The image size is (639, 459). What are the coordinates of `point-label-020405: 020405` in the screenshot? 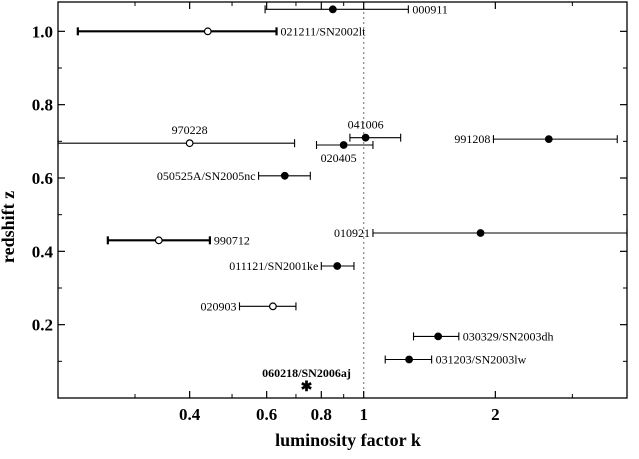 It's located at (339, 158).